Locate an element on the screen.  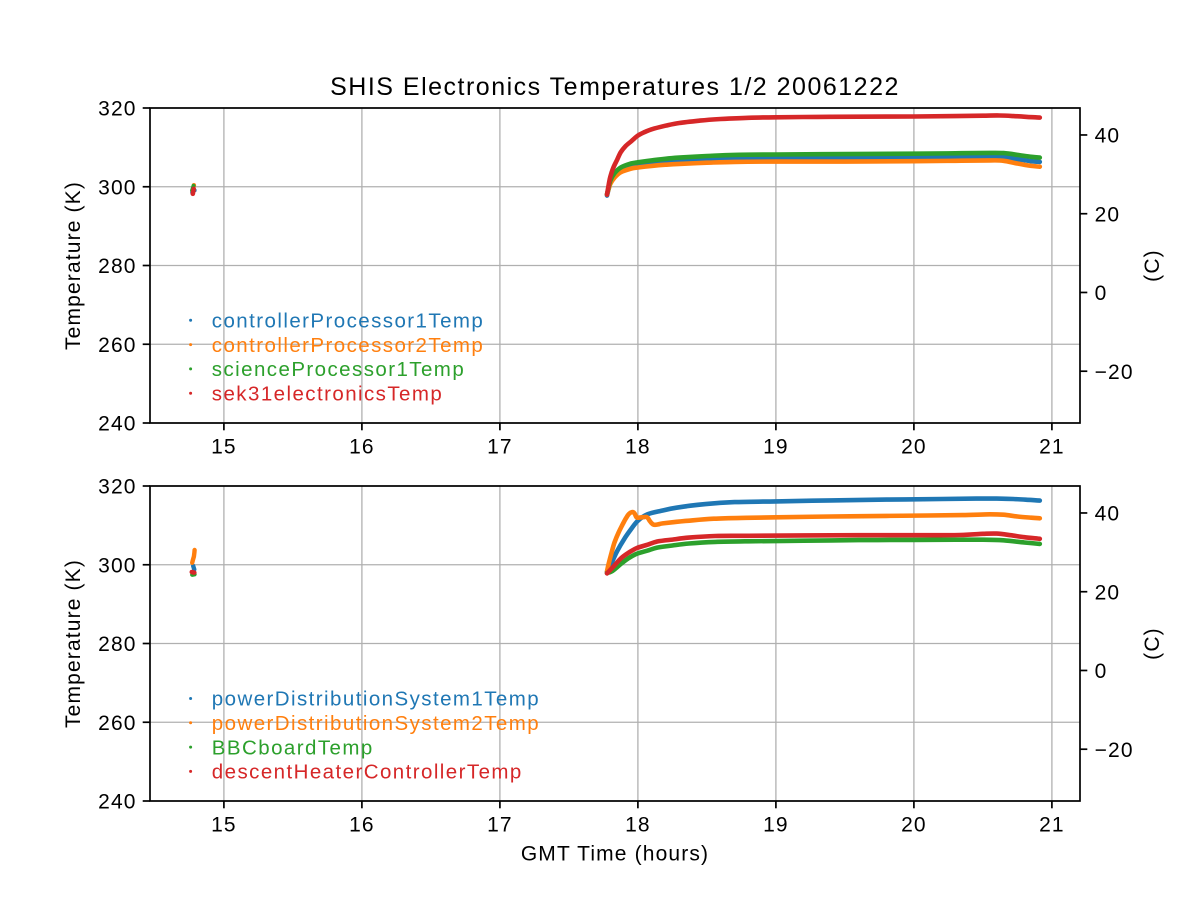
svg-text: descentHeaterControllerTemp is located at coordinates (367, 772).